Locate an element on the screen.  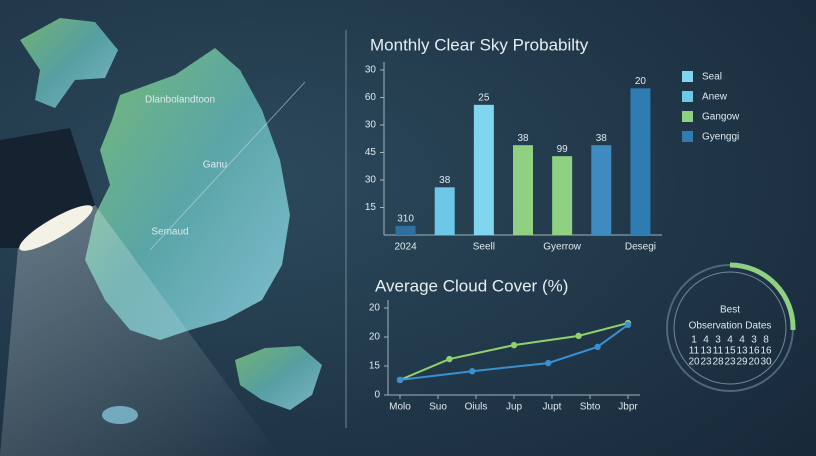
legend-label: Gangow is located at coordinates (721, 117).